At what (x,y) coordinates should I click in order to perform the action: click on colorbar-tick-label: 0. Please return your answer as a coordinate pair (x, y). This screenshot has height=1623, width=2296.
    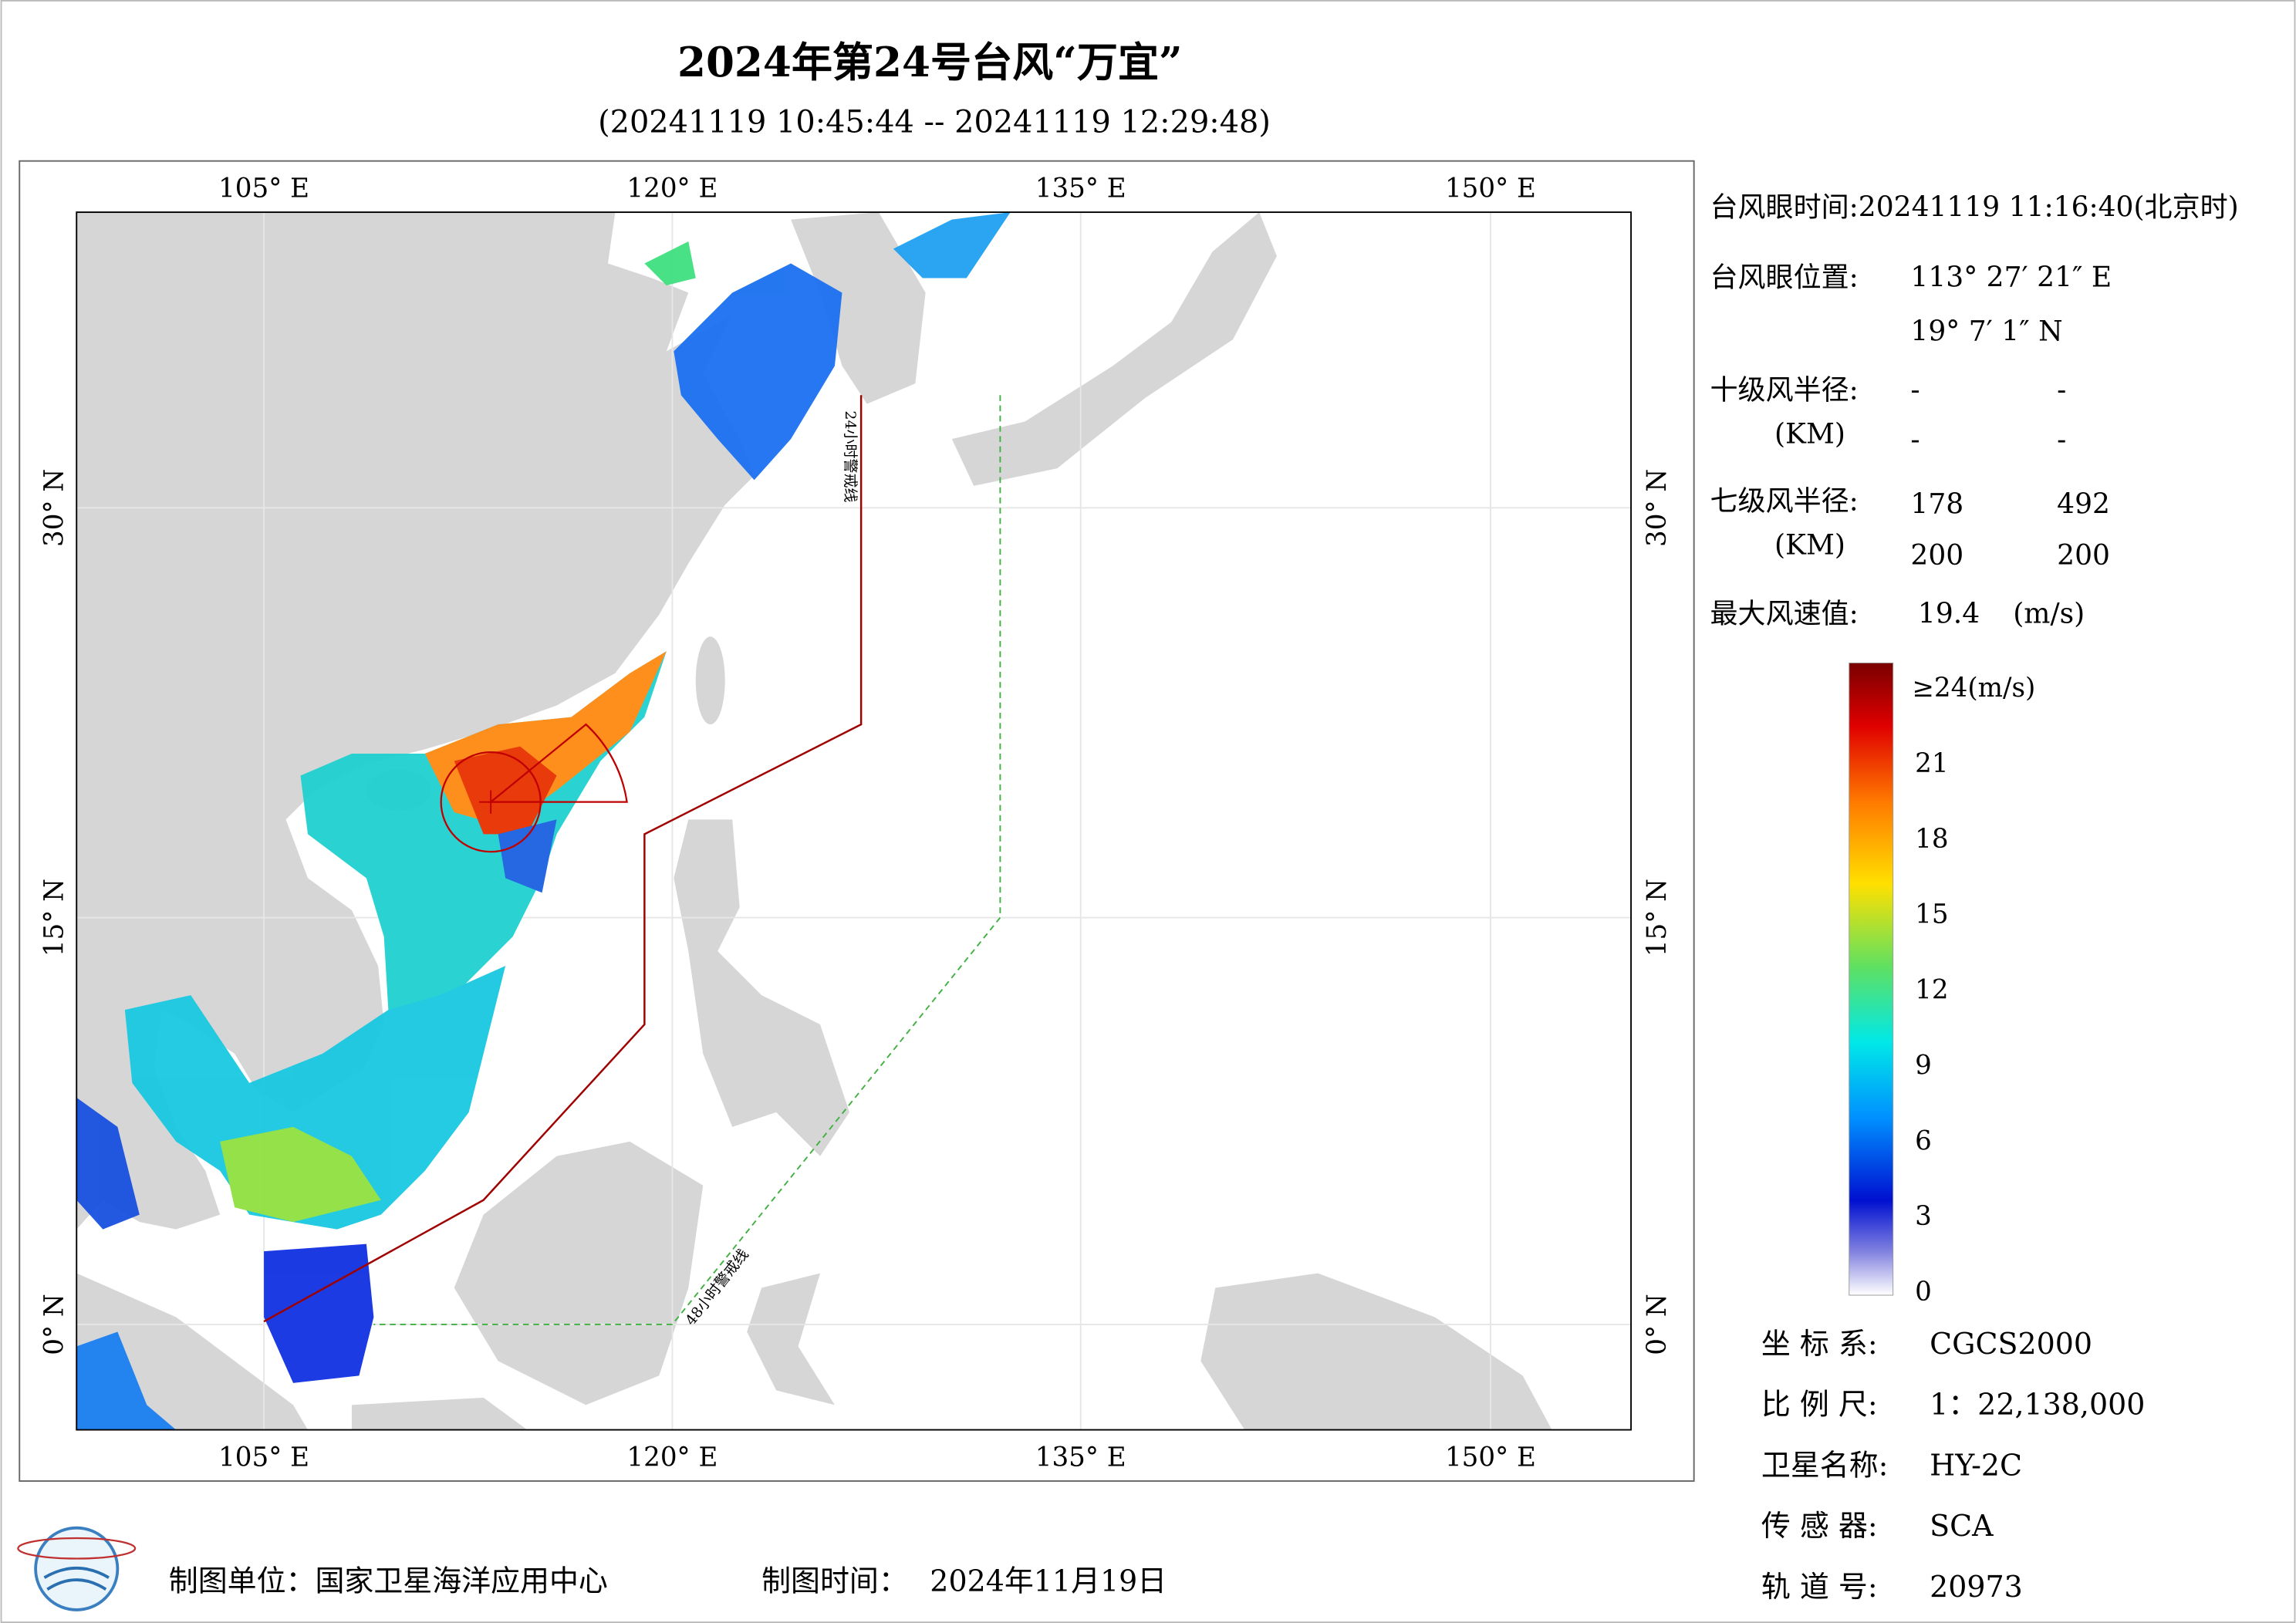
    Looking at the image, I should click on (1923, 1292).